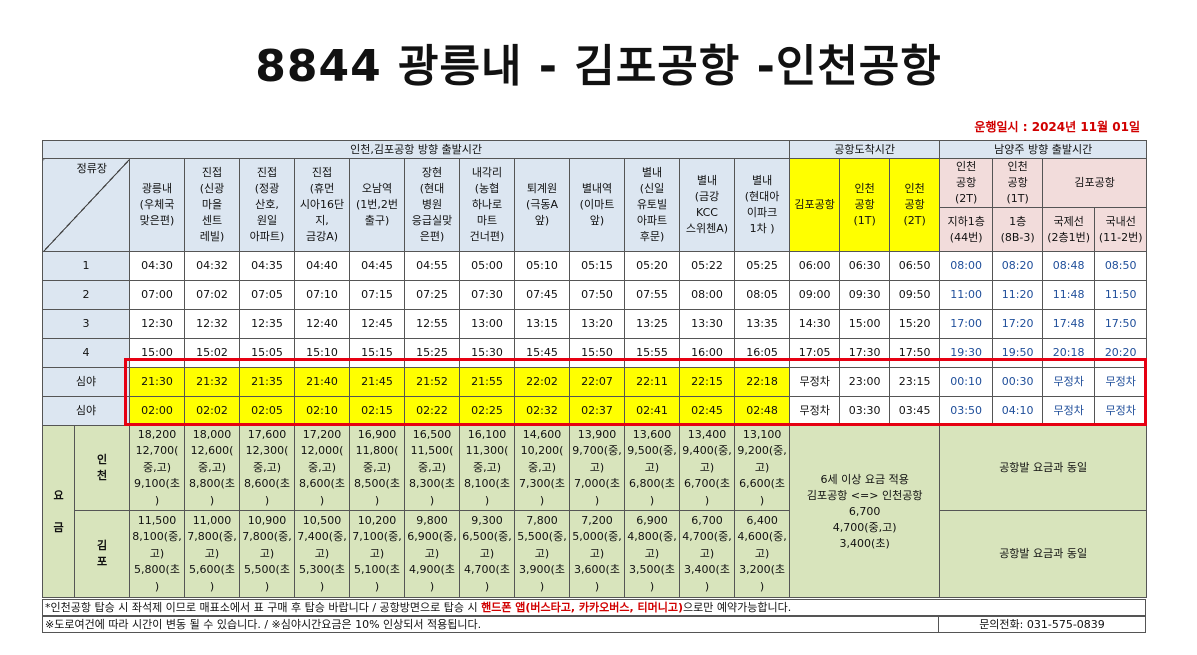 The height and width of the screenshot is (655, 1197). What do you see at coordinates (815, 205) in the screenshot?
I see `arrival-header: 김포공항` at bounding box center [815, 205].